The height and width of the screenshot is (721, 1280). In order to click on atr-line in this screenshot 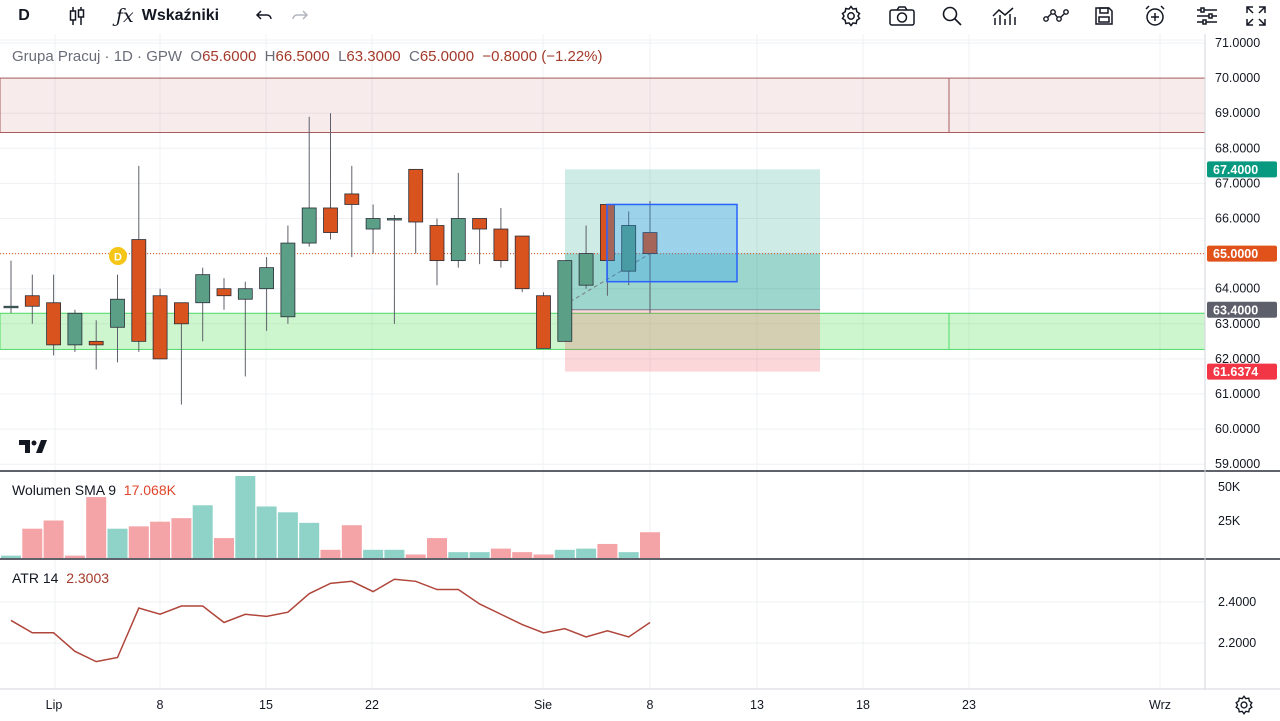, I will do `click(330, 620)`.